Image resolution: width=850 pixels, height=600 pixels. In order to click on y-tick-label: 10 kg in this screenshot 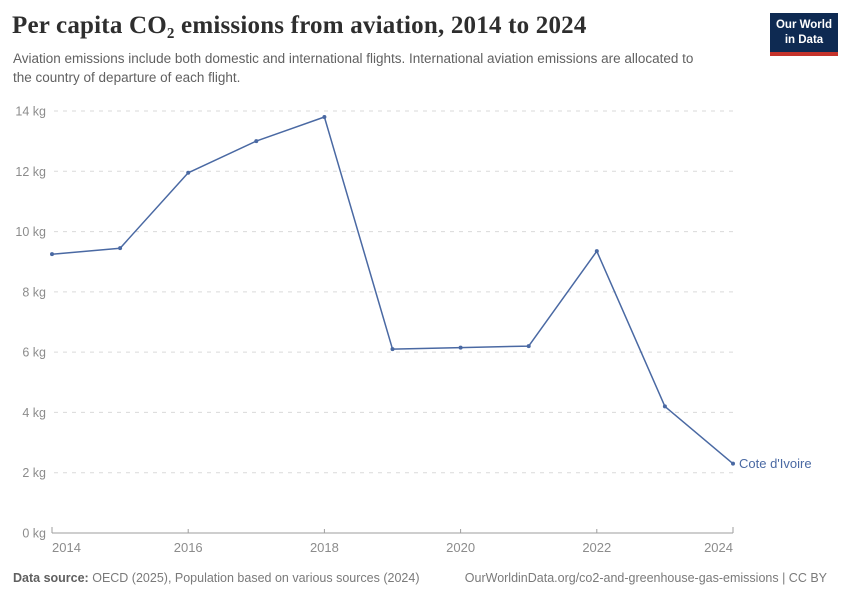, I will do `click(30, 232)`.